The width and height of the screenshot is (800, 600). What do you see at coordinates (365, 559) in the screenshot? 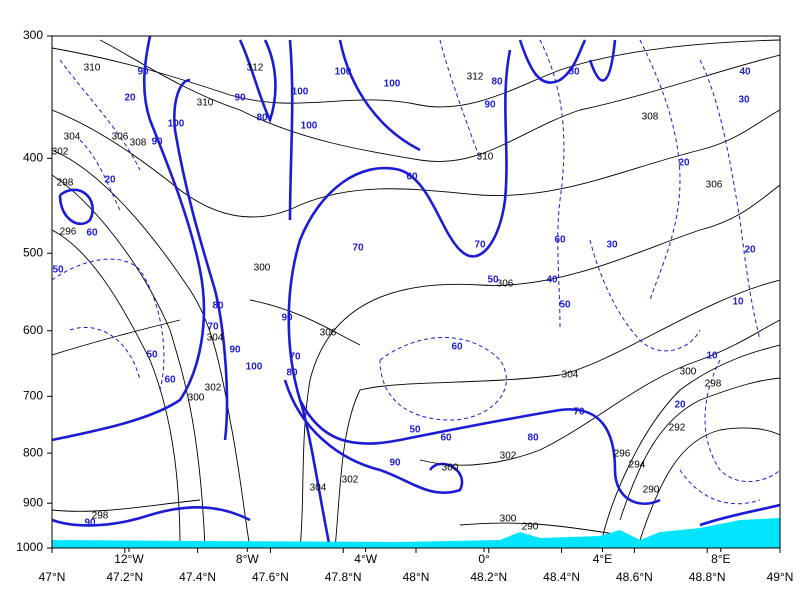
I see `x2-tick-label: 4°W` at bounding box center [365, 559].